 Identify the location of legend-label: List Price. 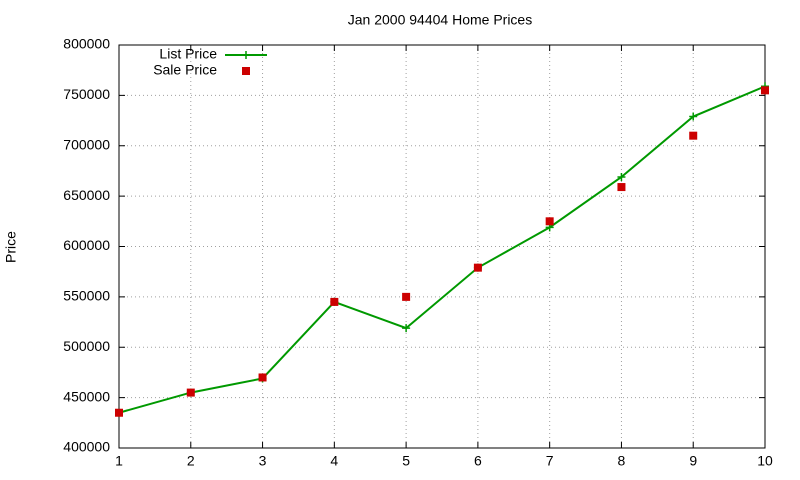
(188, 54).